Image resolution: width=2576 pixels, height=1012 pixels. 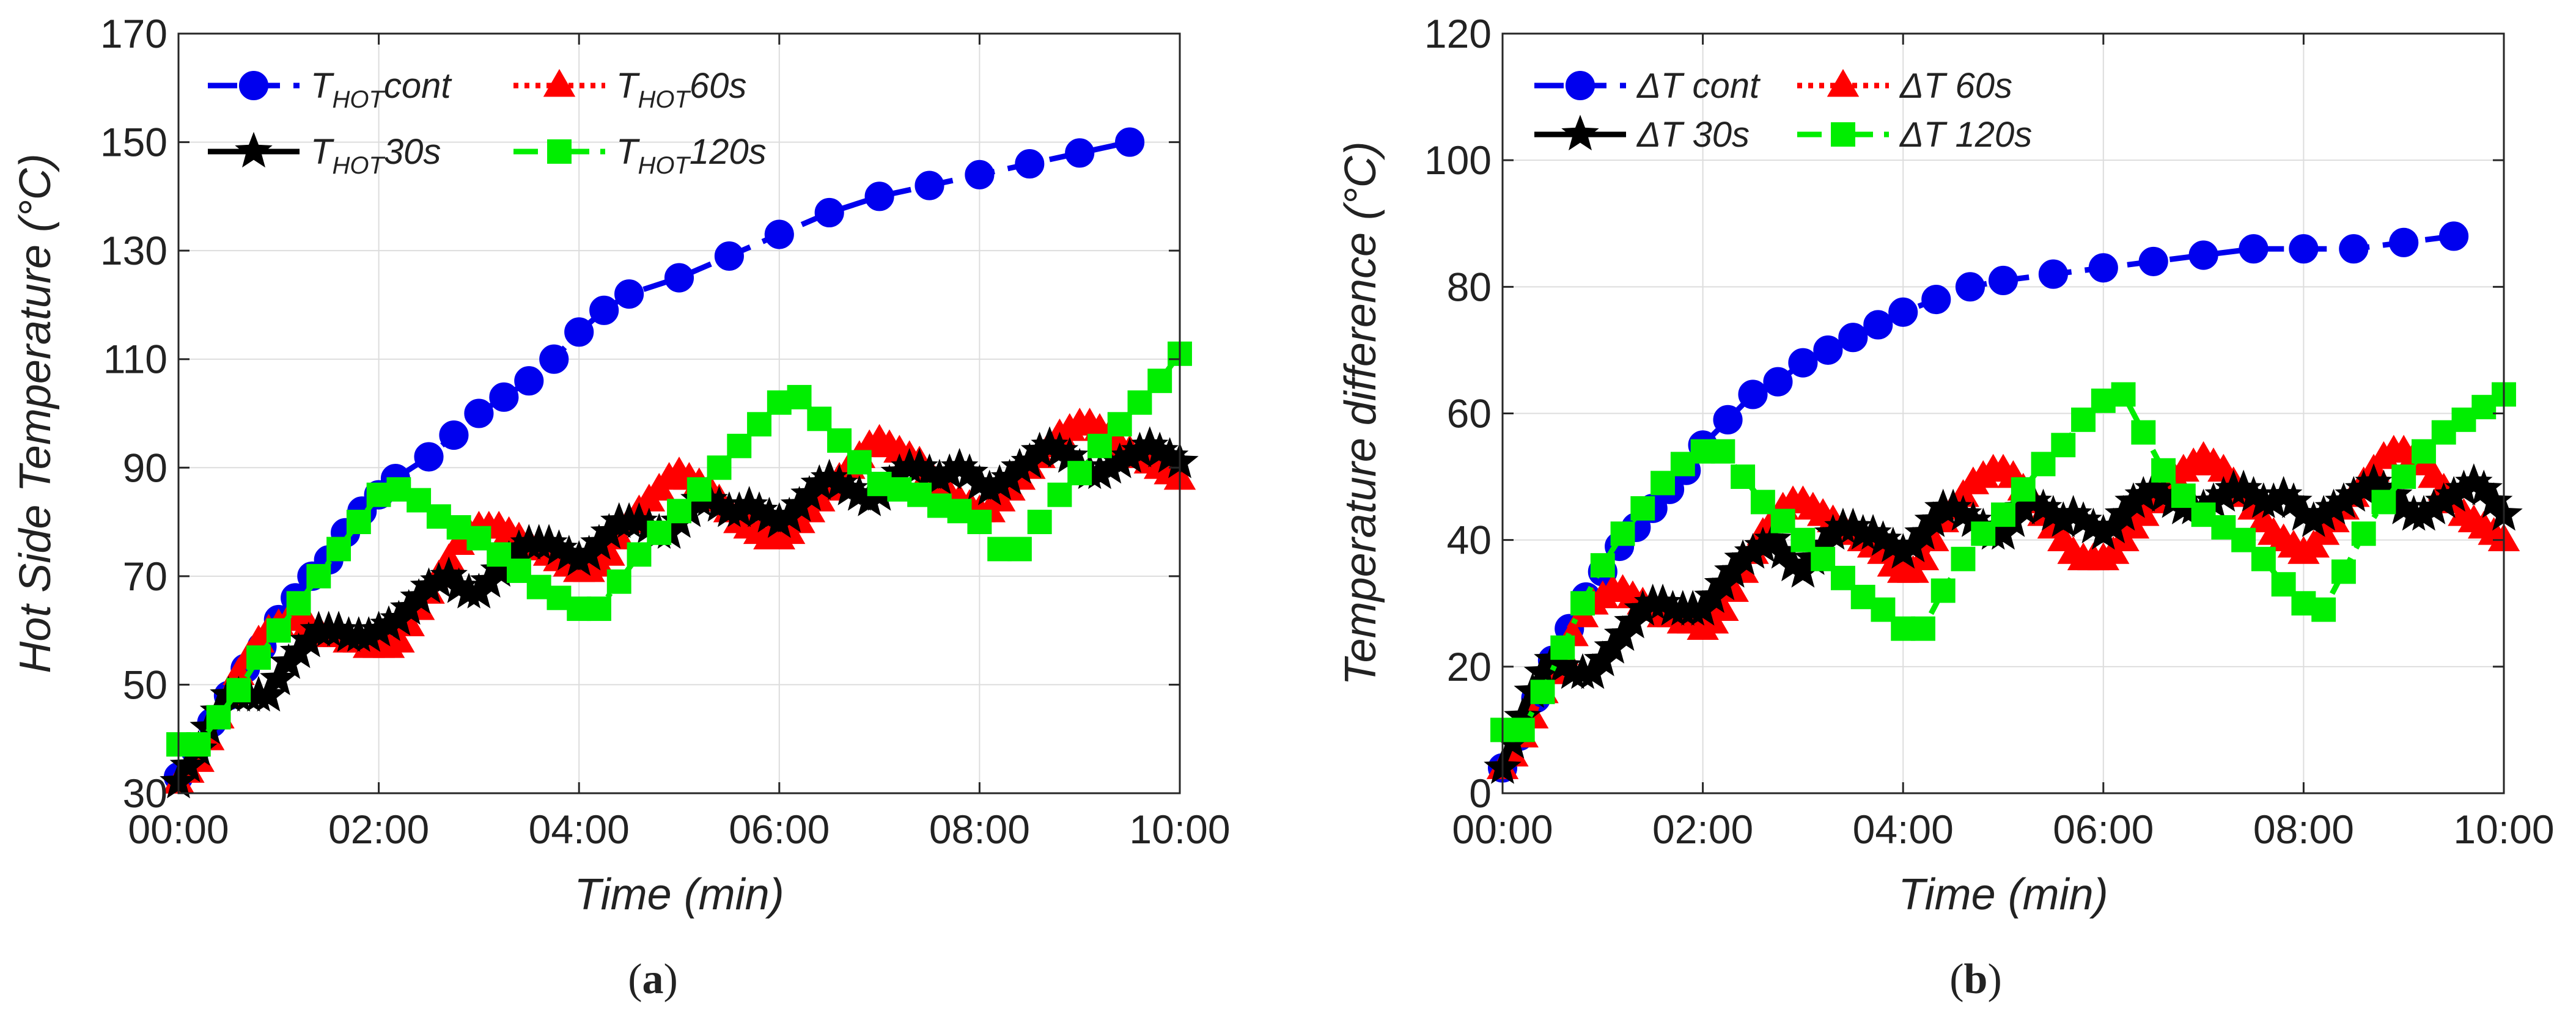 I want to click on legend-label-sub: HOT, so click(x=358, y=165).